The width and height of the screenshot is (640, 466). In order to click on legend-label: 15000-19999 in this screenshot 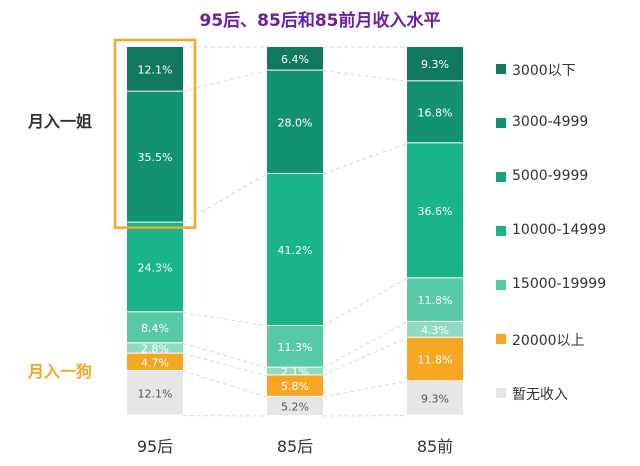, I will do `click(559, 284)`.